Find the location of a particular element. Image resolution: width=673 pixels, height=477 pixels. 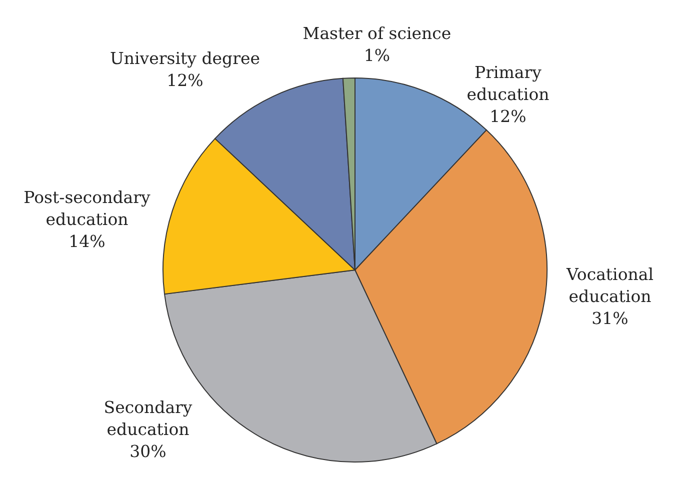

slice-label: Master of science is located at coordinates (377, 33).